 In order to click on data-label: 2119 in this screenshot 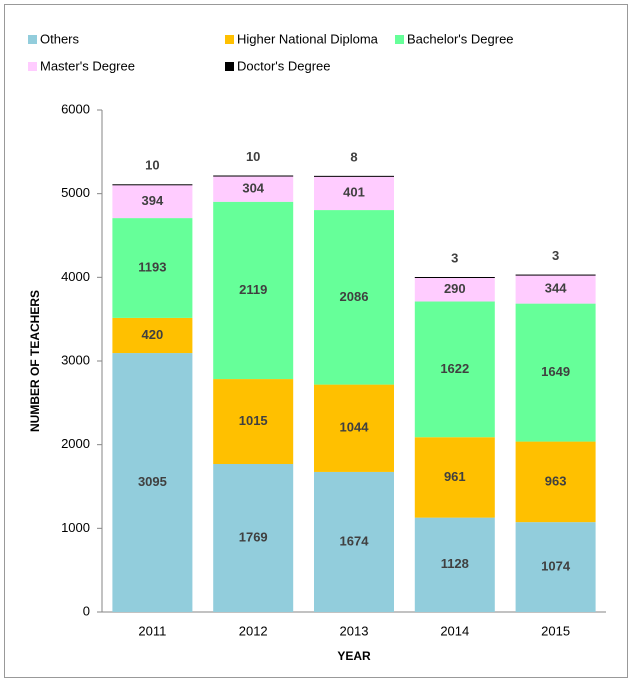, I will do `click(253, 289)`.